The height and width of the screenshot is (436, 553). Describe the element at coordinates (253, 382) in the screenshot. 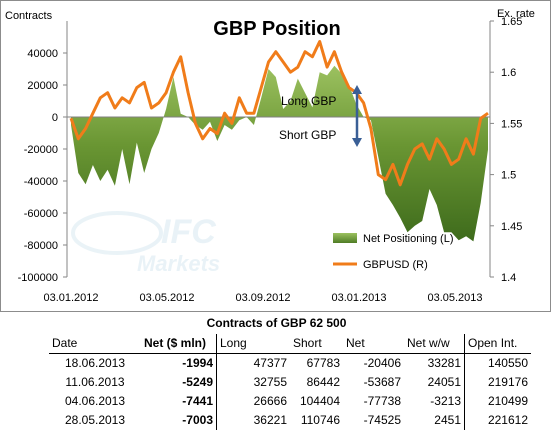

I see `cell-long: 32755` at that location.